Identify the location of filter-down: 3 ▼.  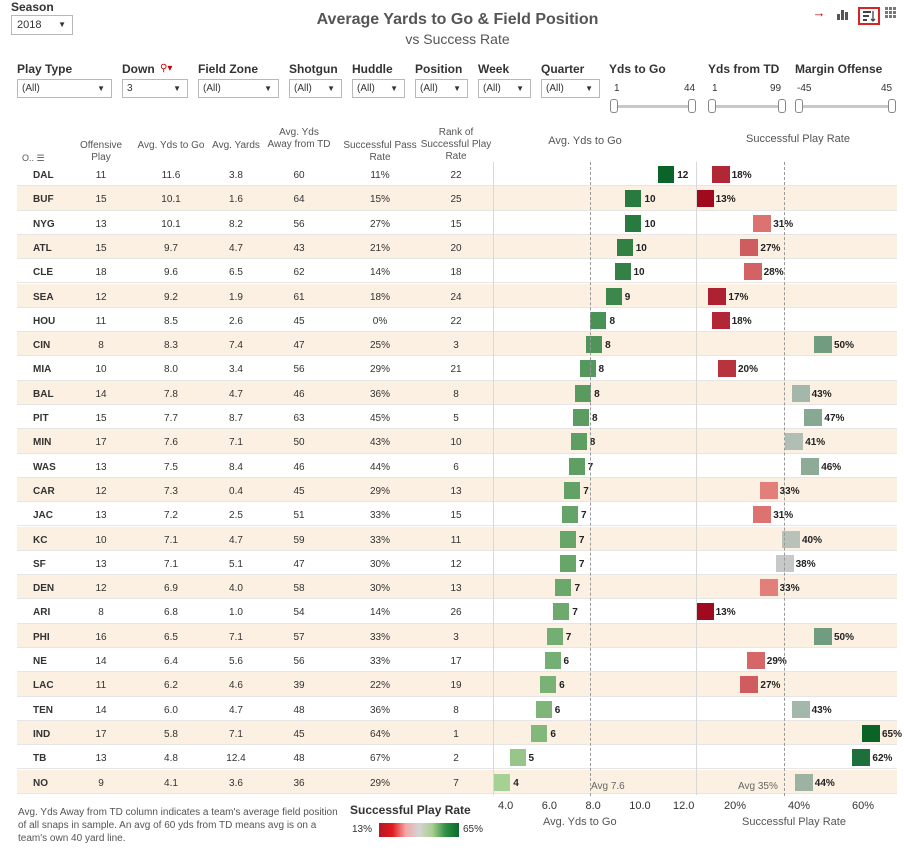
(155, 88).